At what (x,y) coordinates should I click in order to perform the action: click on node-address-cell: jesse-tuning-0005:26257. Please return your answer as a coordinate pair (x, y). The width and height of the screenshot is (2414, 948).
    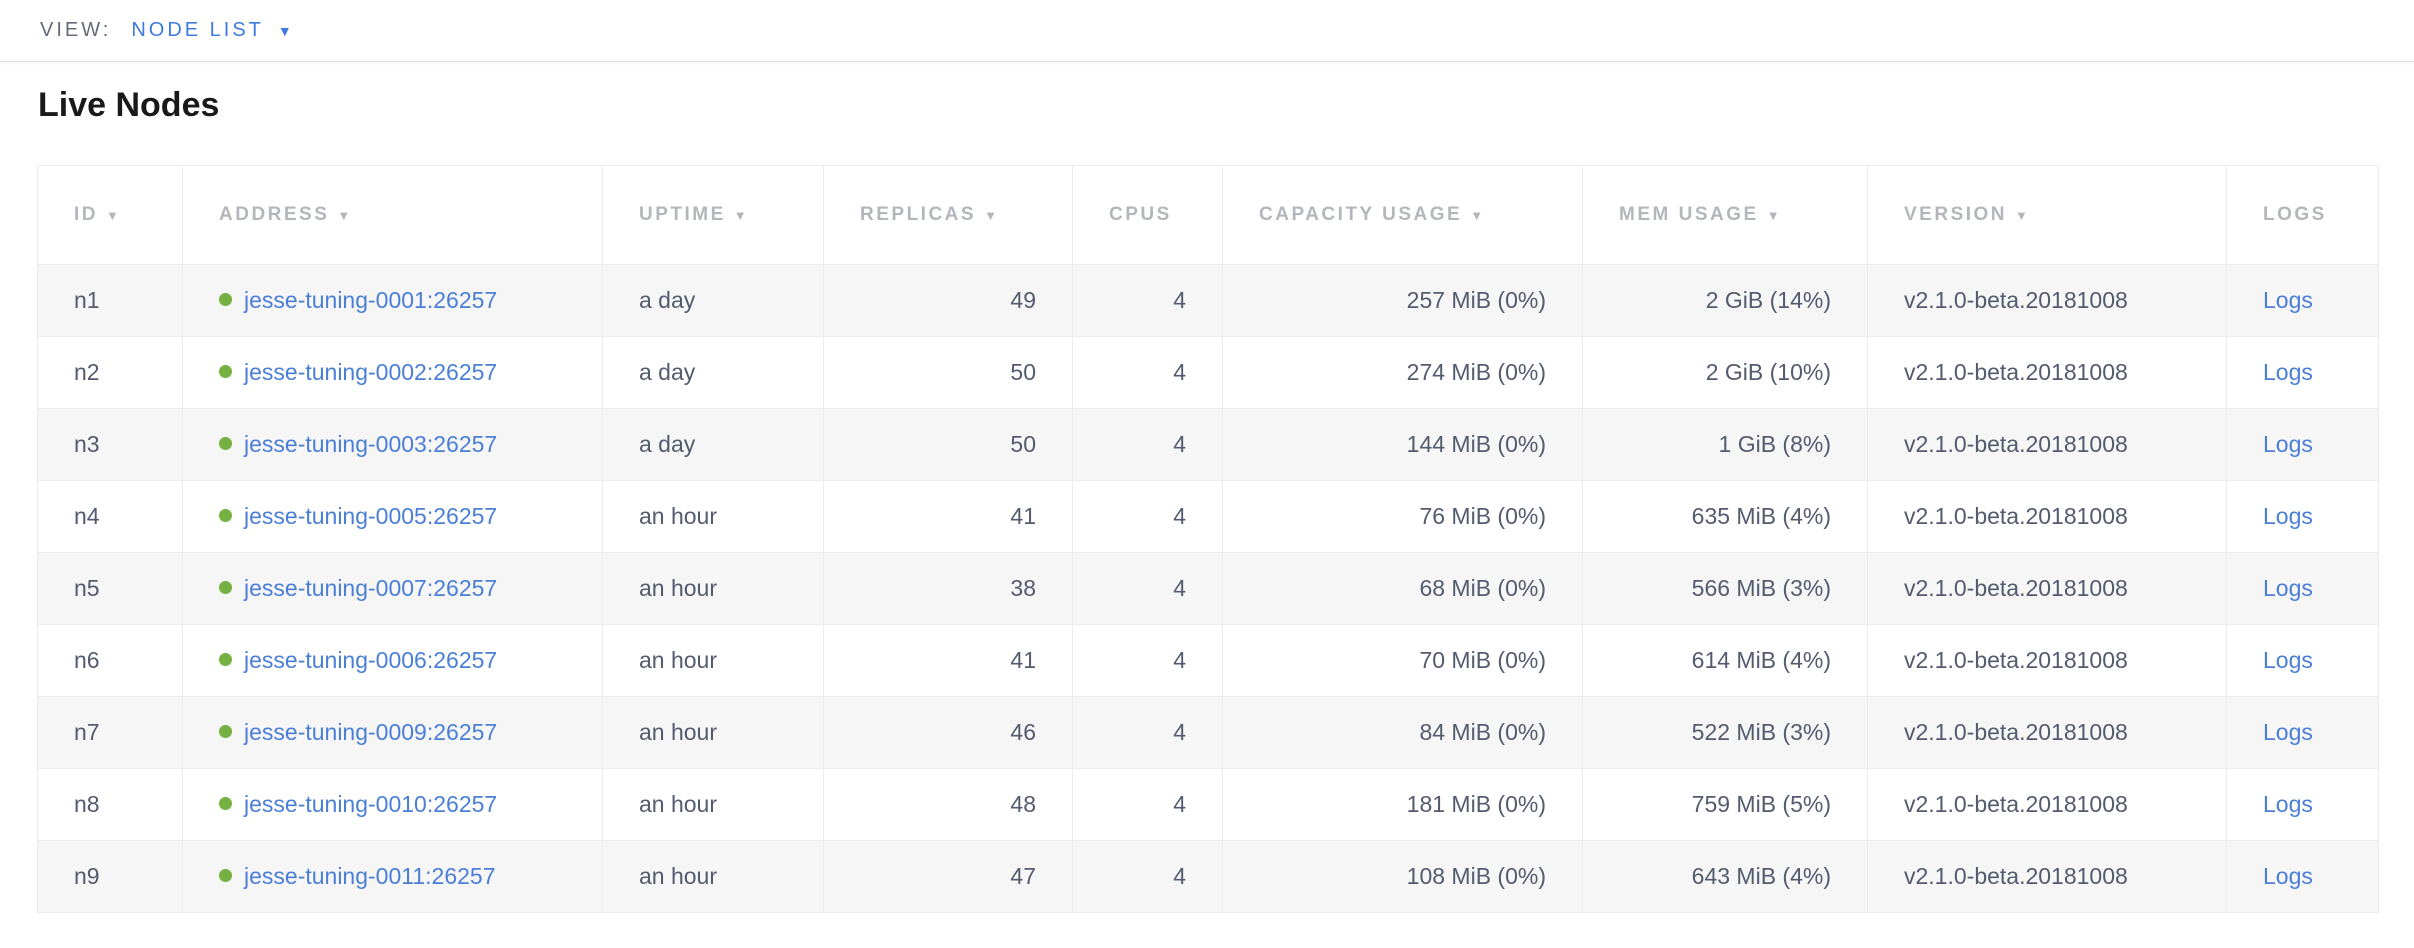
    Looking at the image, I should click on (392, 516).